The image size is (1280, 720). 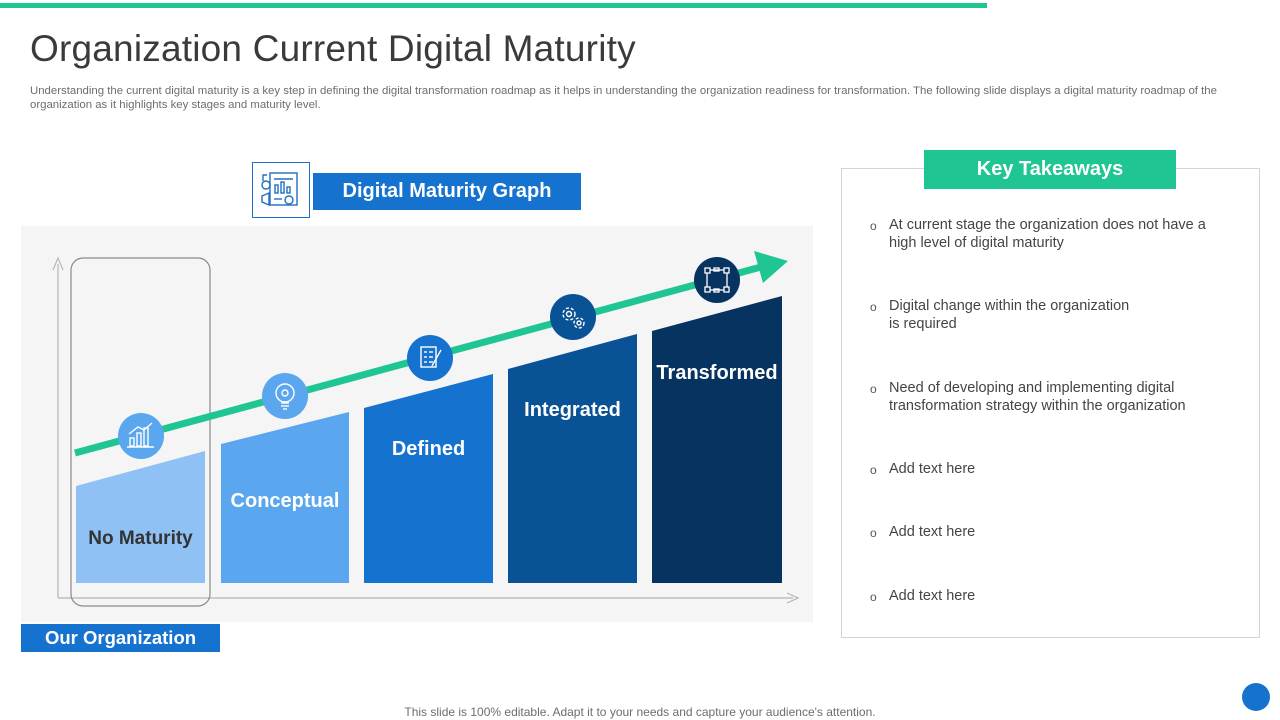 I want to click on network-nodes-icon, so click(x=717, y=280).